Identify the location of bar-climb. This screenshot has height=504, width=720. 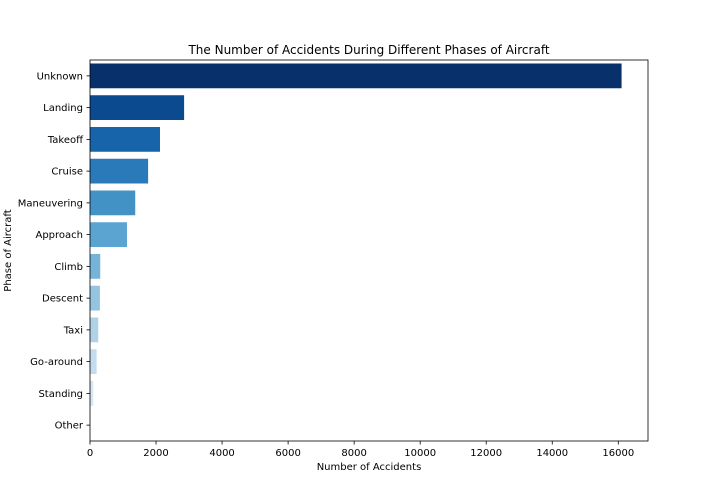
(95, 266).